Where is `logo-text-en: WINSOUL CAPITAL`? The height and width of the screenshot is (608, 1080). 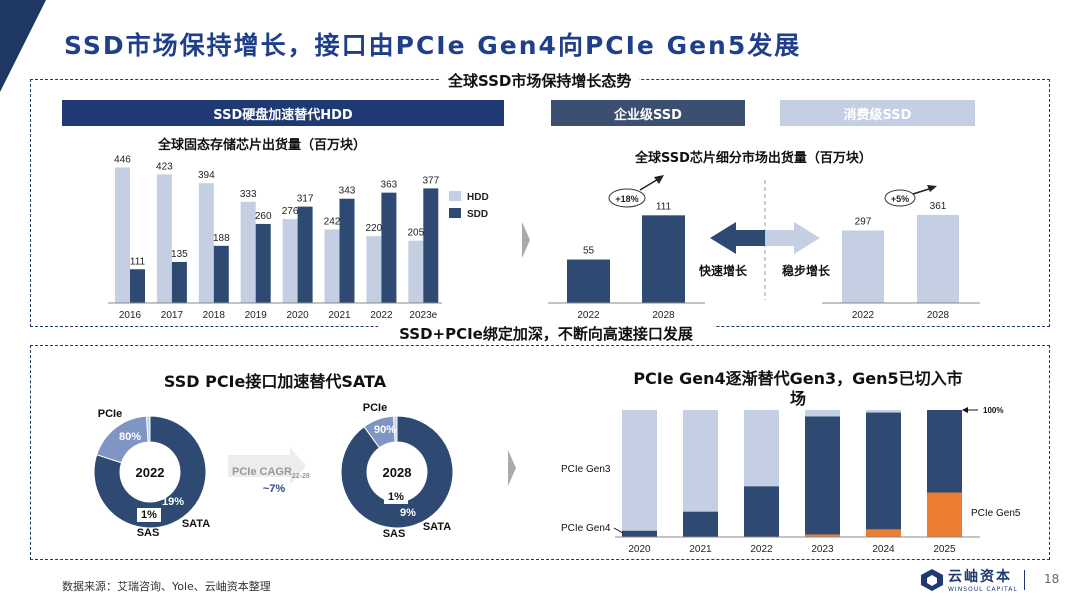
logo-text-en: WINSOUL CAPITAL is located at coordinates (983, 589).